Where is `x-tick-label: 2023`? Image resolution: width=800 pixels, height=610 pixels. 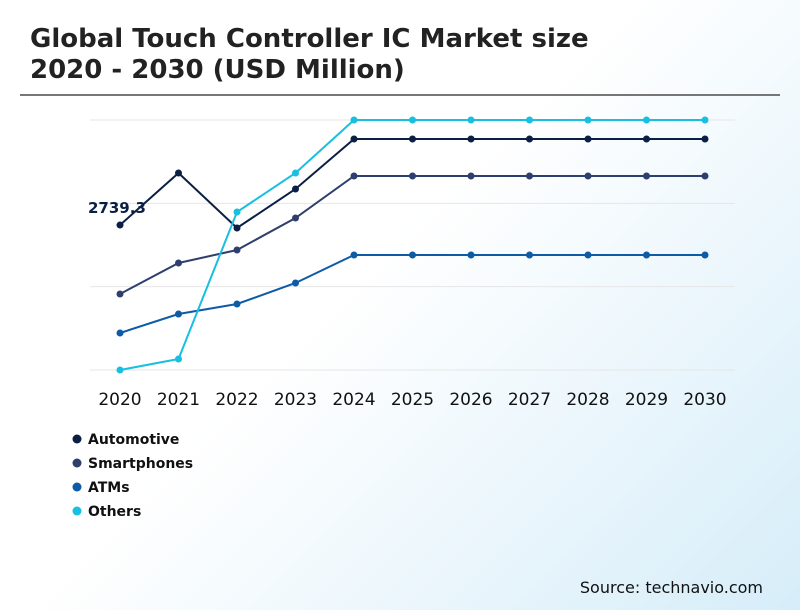
x-tick-label: 2023 is located at coordinates (295, 400).